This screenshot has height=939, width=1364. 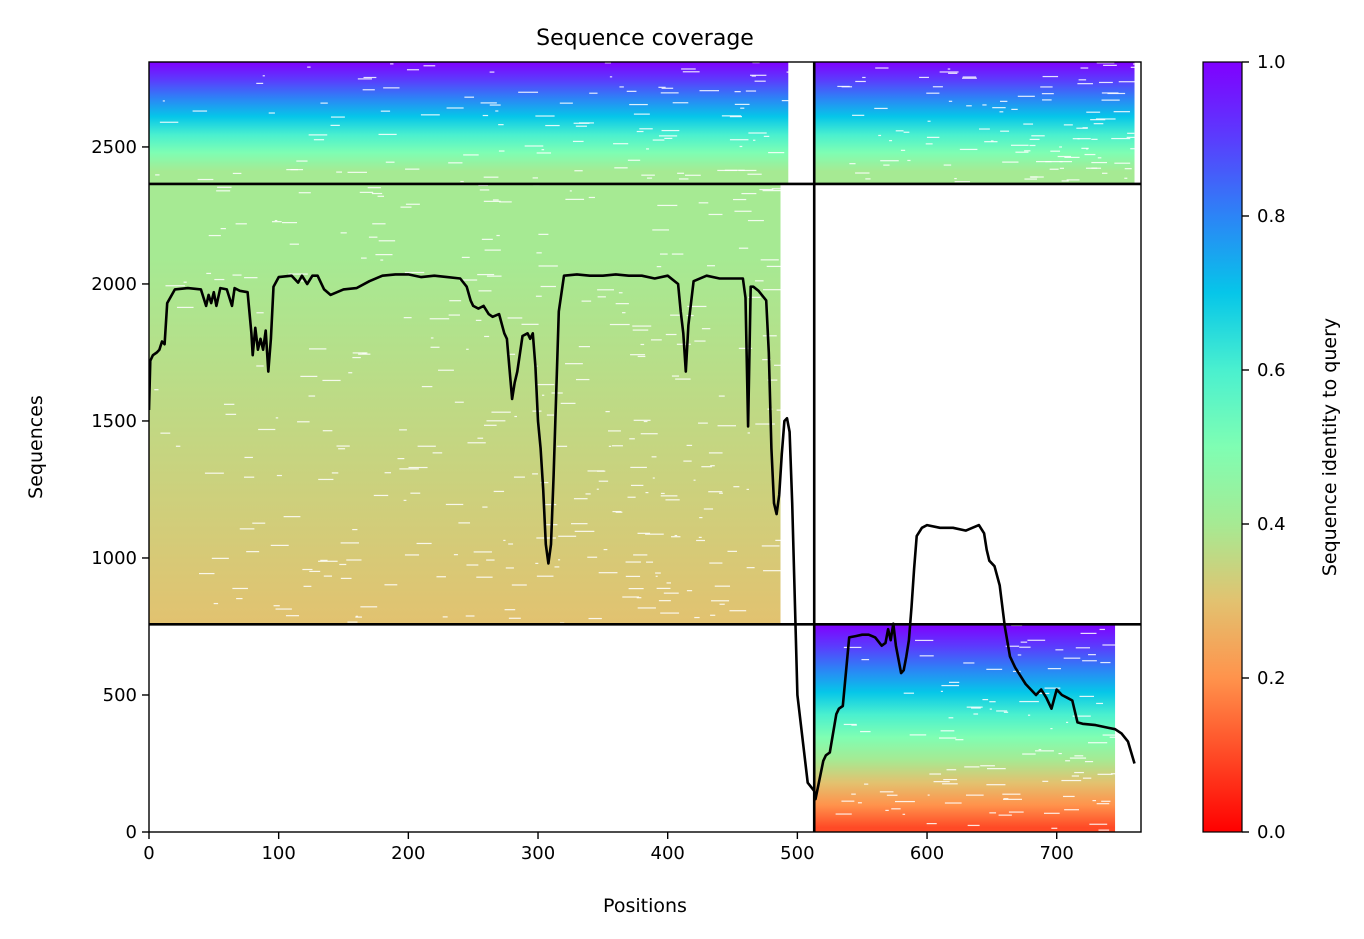 What do you see at coordinates (1330, 447) in the screenshot?
I see `colorbar-label: Sequence identity to query` at bounding box center [1330, 447].